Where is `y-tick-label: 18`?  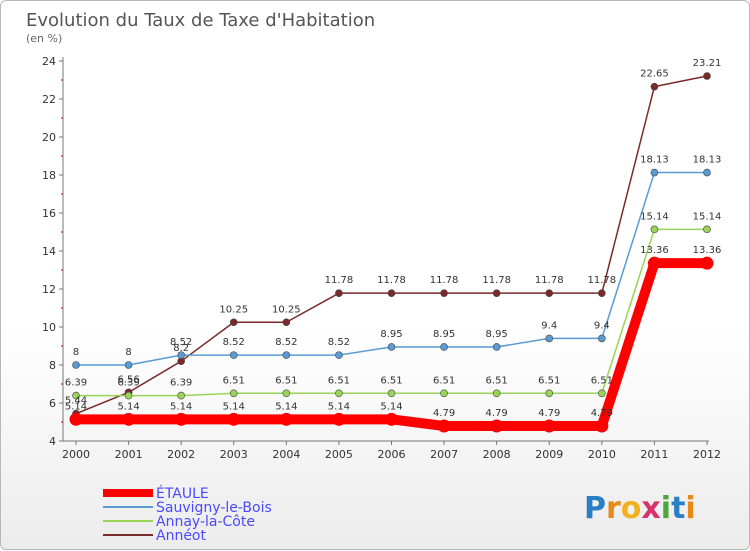
y-tick-label: 18 is located at coordinates (49, 175).